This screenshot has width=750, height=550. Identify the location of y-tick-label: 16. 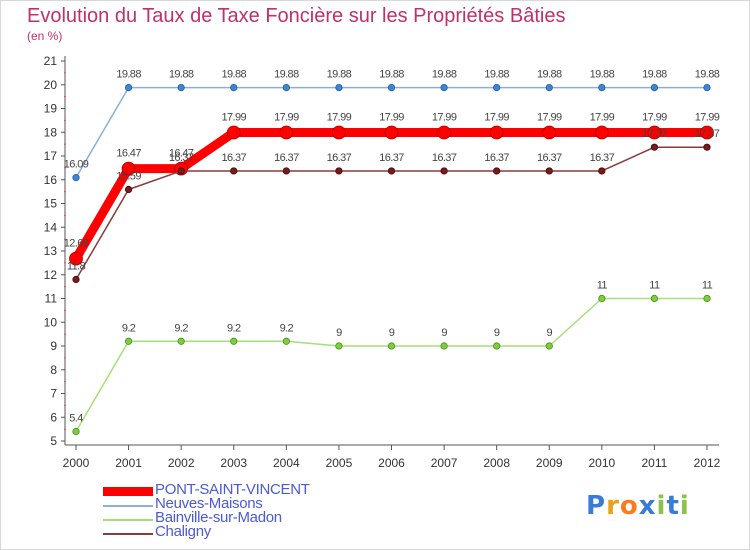
(51, 180).